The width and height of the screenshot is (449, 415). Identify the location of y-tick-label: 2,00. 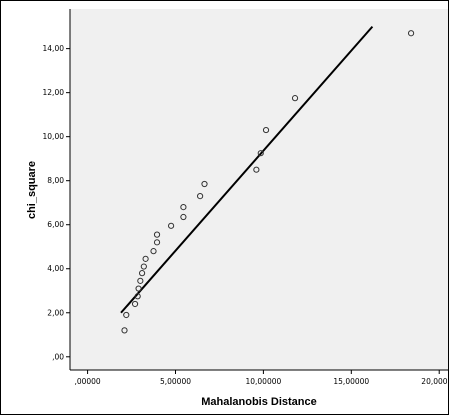
(55, 312).